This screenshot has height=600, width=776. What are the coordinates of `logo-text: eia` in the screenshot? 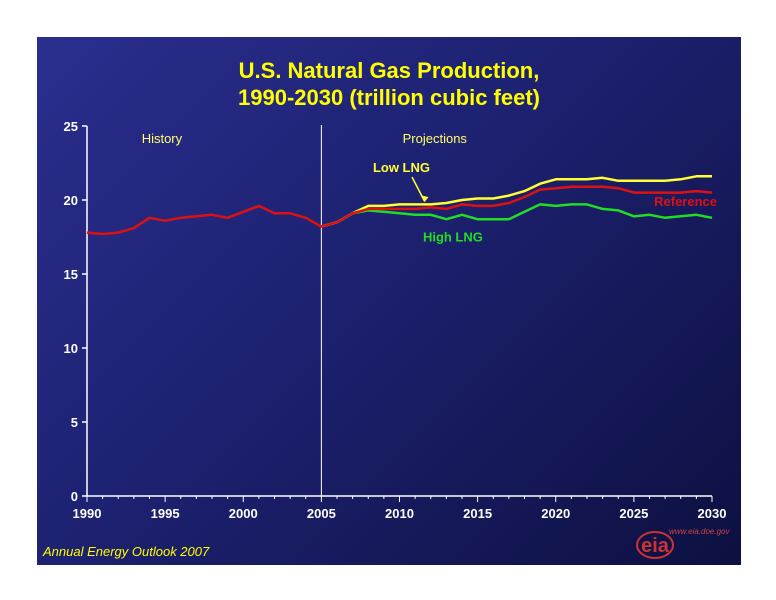 It's located at (655, 546).